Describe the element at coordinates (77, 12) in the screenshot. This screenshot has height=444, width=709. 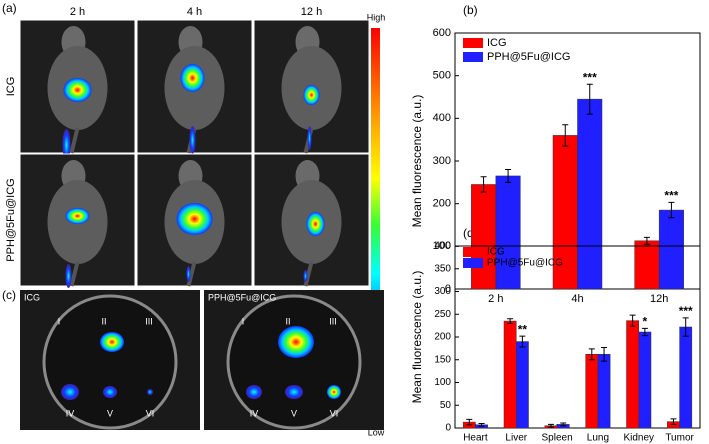
I see `column-header: 2 h` at that location.